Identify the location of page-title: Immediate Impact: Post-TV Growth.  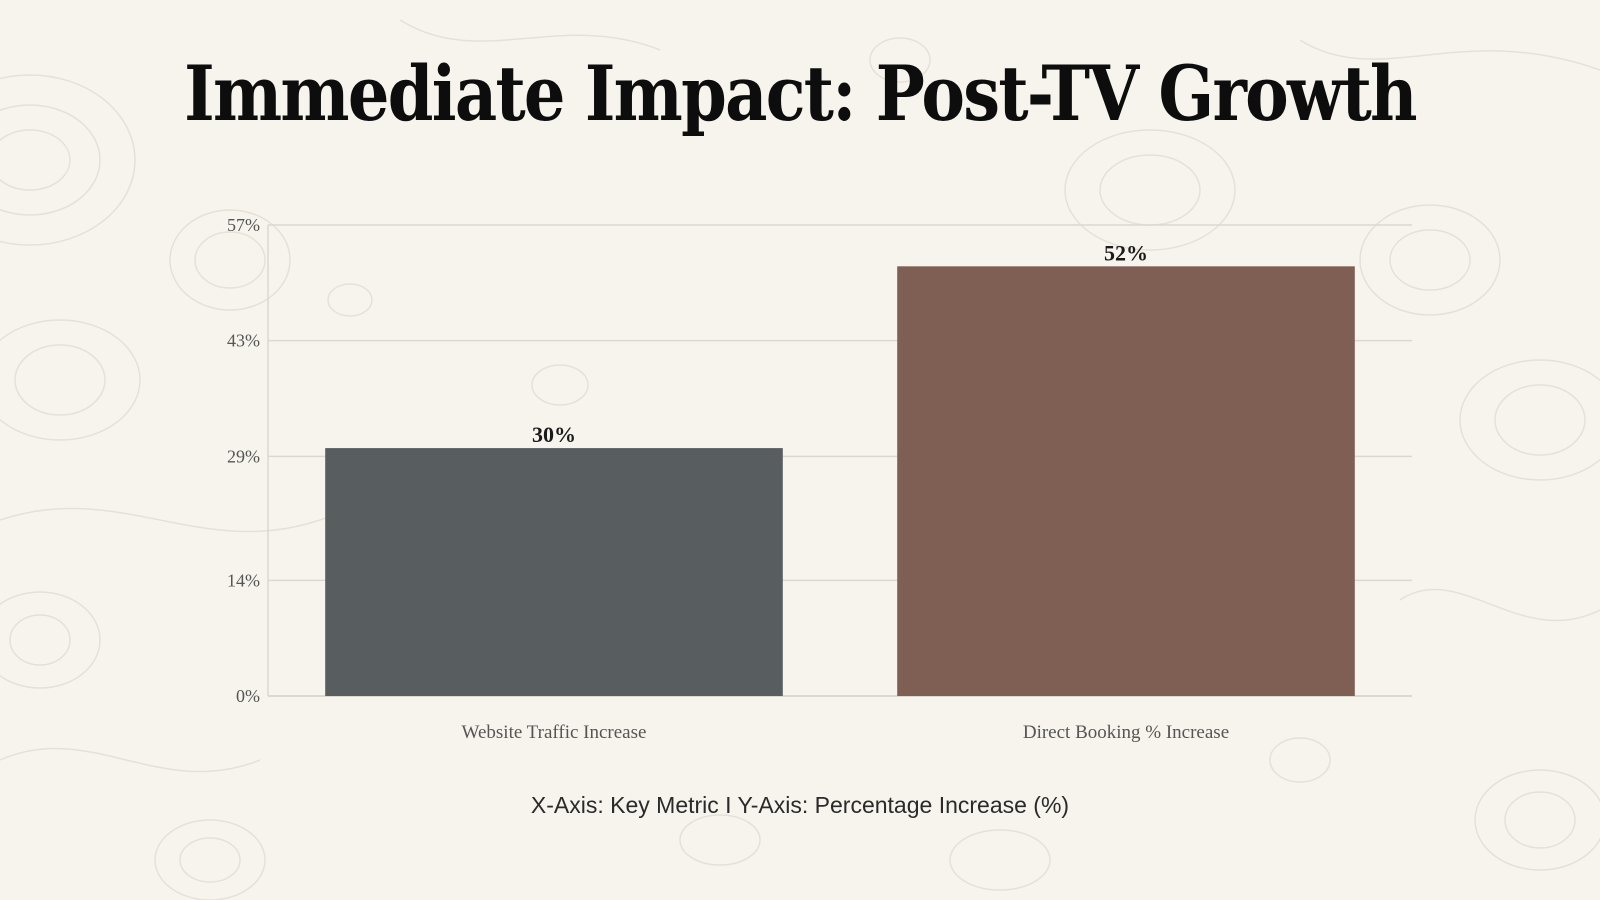
(800, 93).